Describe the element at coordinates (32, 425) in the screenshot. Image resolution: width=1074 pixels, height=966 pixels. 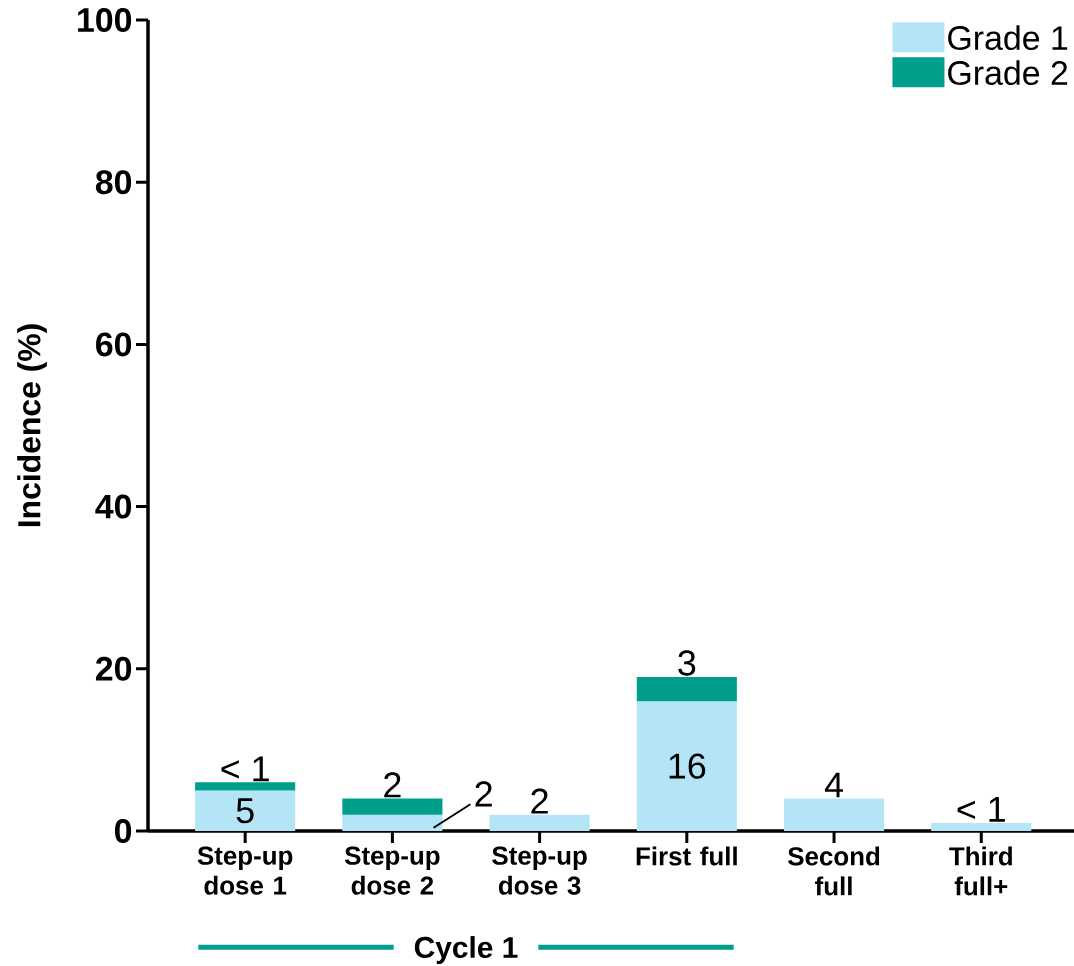
I see `y-axis-title: Incidence (%)` at that location.